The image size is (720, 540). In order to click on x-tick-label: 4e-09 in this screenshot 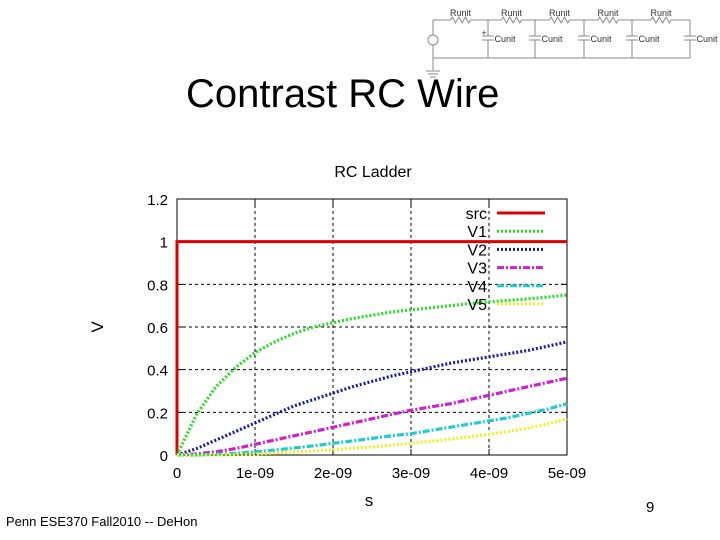, I will do `click(489, 473)`.